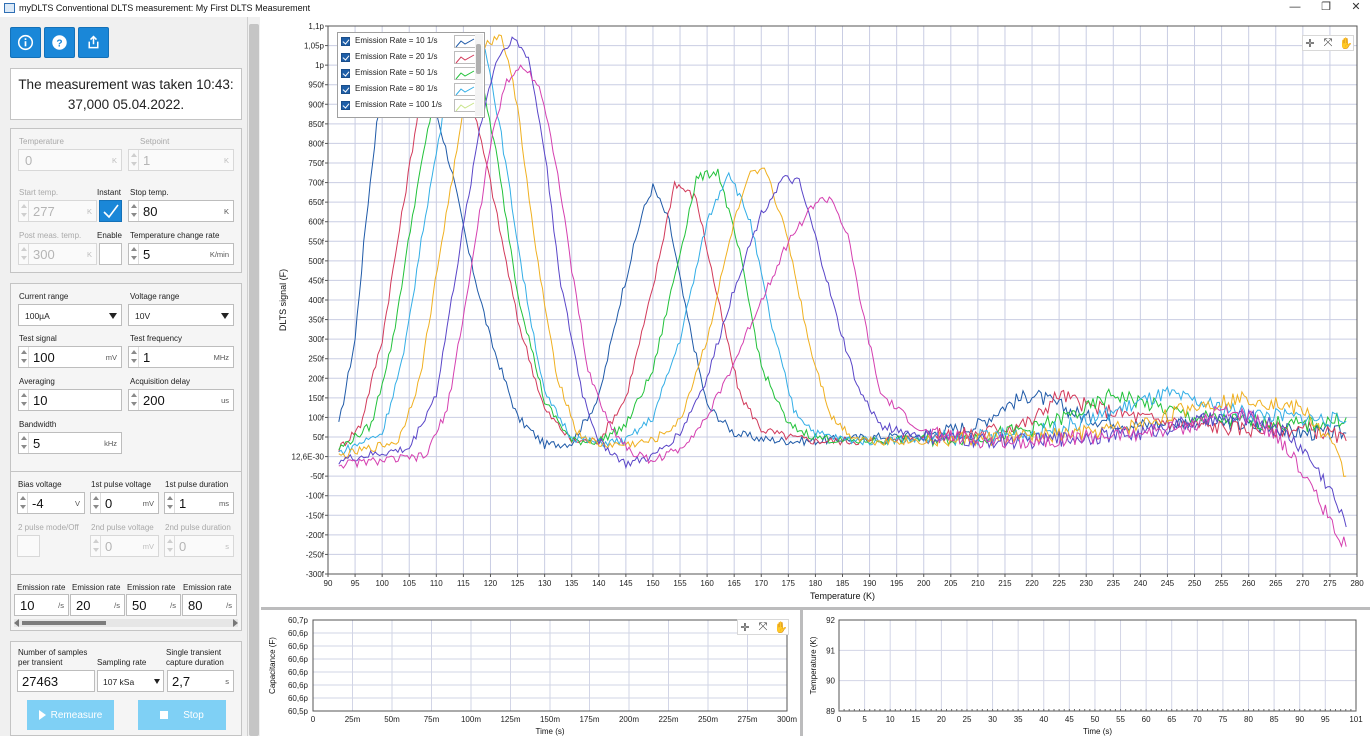 Image resolution: width=1370 pixels, height=736 pixels. What do you see at coordinates (235, 623) in the screenshot?
I see `scroll-right-icon` at bounding box center [235, 623].